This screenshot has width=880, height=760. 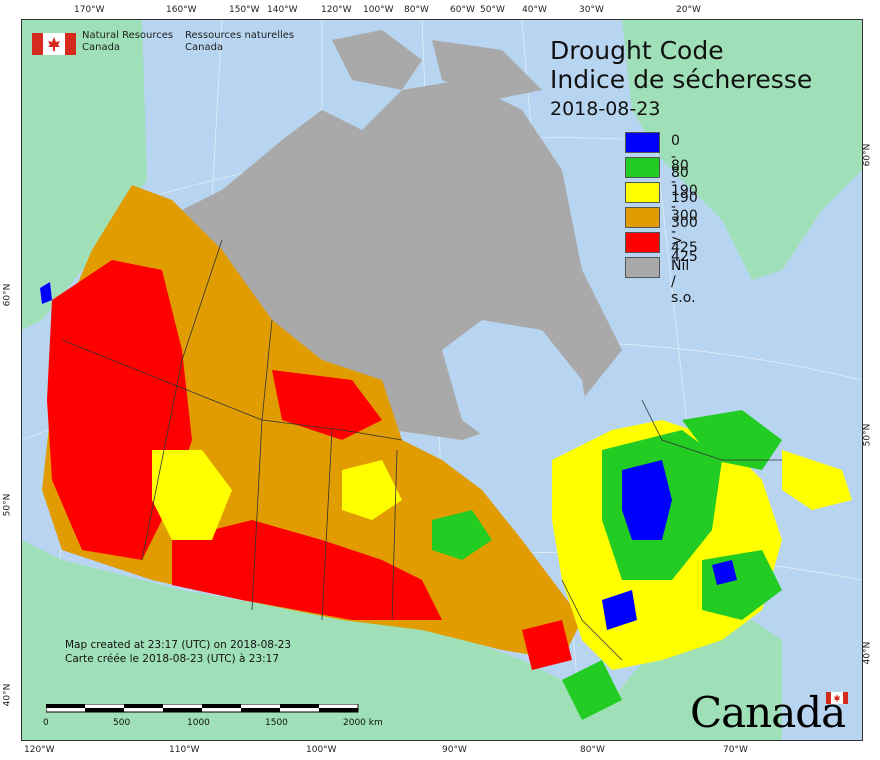 I want to click on scale-label-0: 0, so click(x=46, y=723).